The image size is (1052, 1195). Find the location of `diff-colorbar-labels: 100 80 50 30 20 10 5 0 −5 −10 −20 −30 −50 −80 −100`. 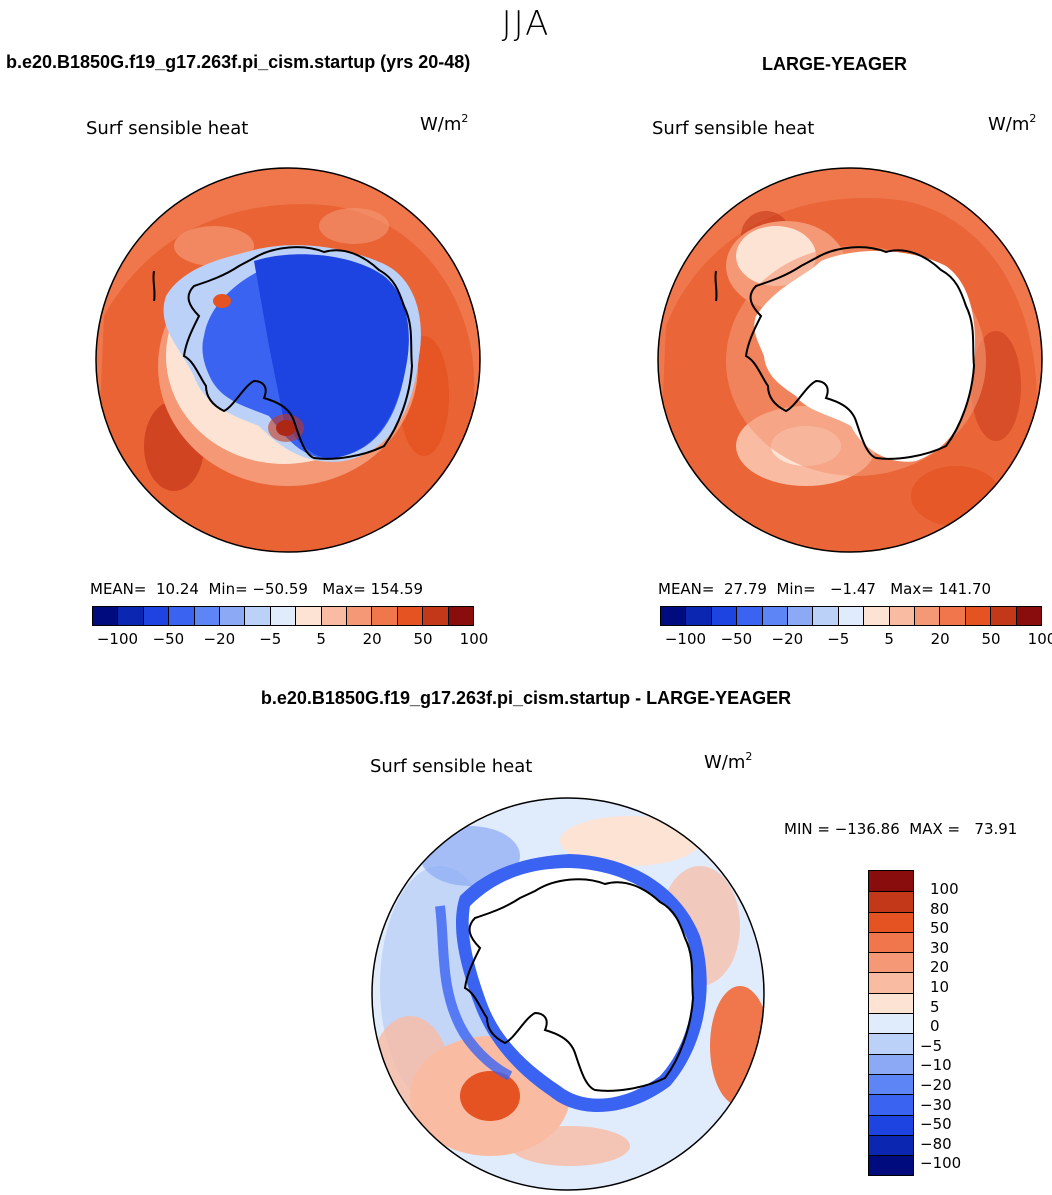

diff-colorbar-labels: 100 80 50 30 20 10 5 0 −5 −10 −20 −30 −50 −80 −100 is located at coordinates (980, 1030).